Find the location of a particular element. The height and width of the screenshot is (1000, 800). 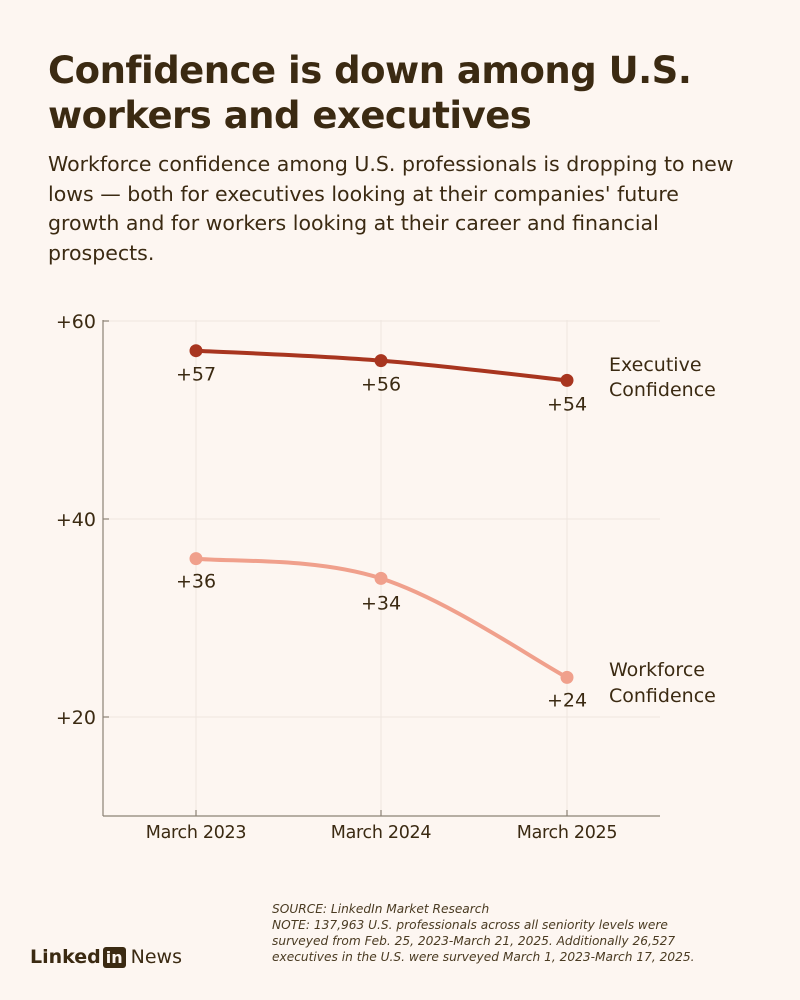

data-label: +24 is located at coordinates (567, 700).